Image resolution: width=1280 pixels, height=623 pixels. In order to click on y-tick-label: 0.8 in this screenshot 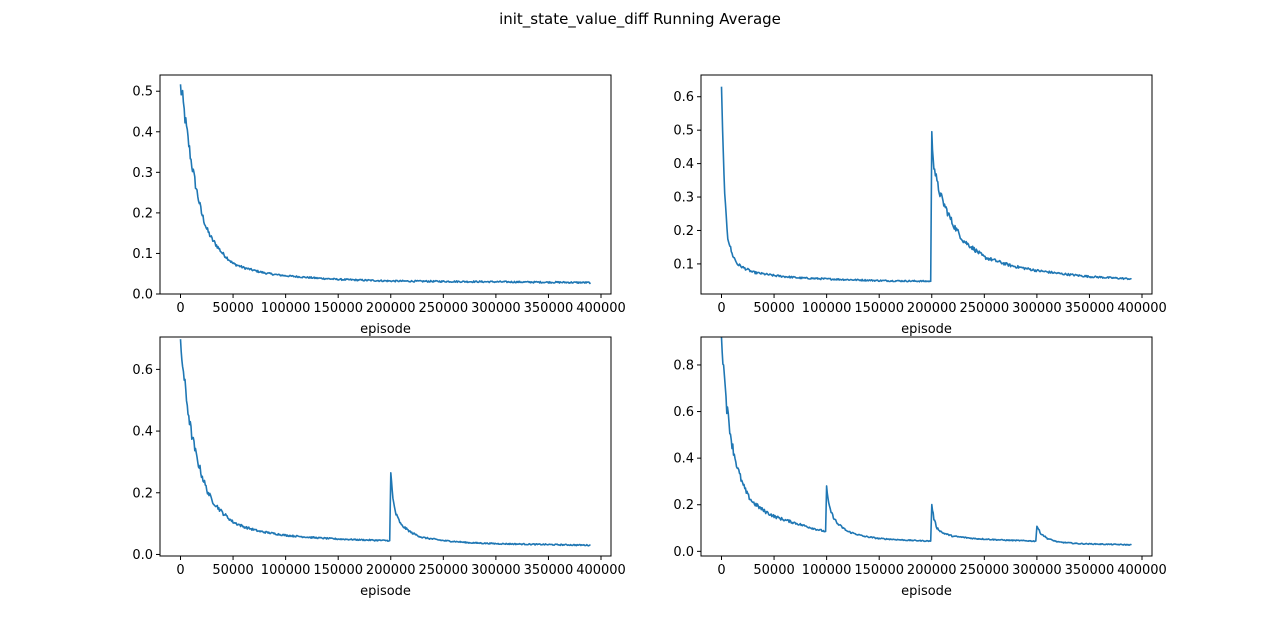, I will do `click(683, 365)`.